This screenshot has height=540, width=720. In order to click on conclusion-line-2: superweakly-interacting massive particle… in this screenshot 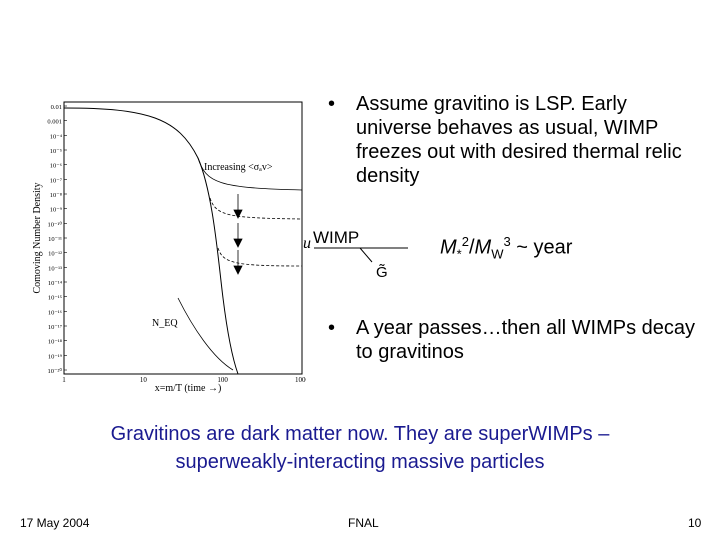, I will do `click(360, 462)`.